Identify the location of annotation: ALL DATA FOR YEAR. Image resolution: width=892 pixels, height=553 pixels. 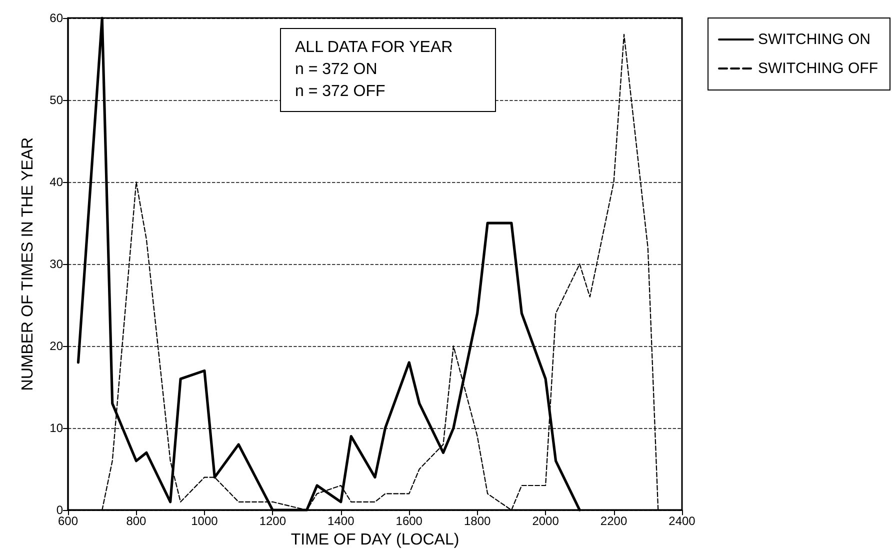
(374, 48).